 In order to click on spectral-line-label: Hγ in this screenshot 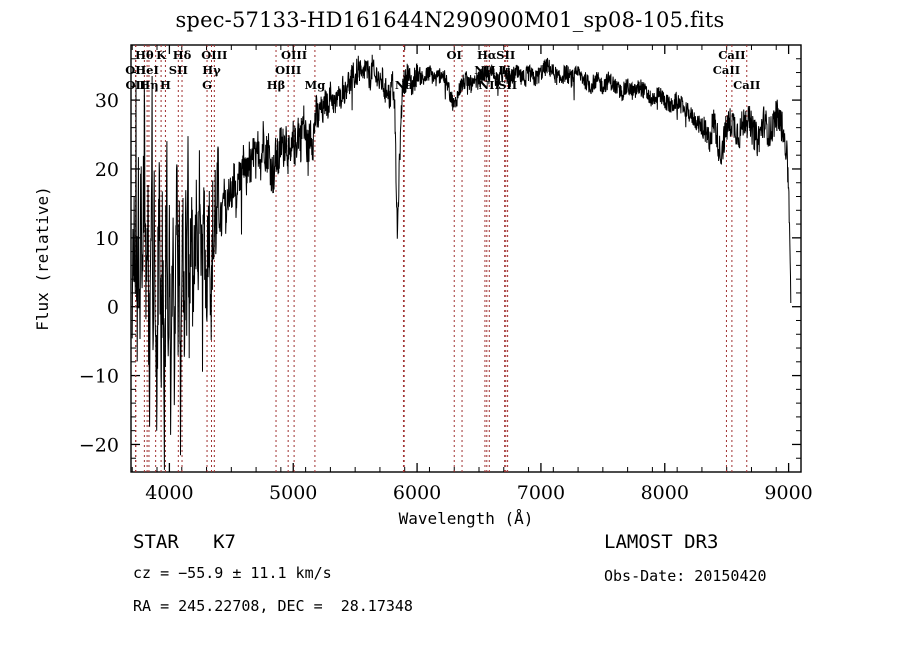, I will do `click(211, 70)`.